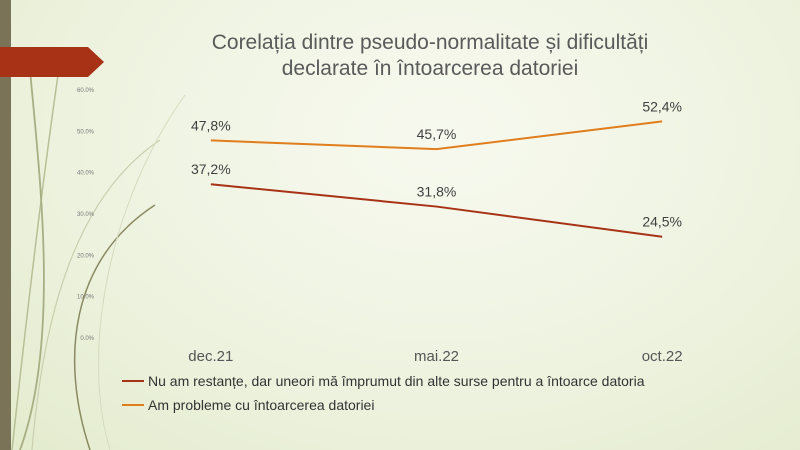 This screenshot has width=800, height=450. Describe the element at coordinates (436, 356) in the screenshot. I see `x-tick-label: mai.22` at that location.